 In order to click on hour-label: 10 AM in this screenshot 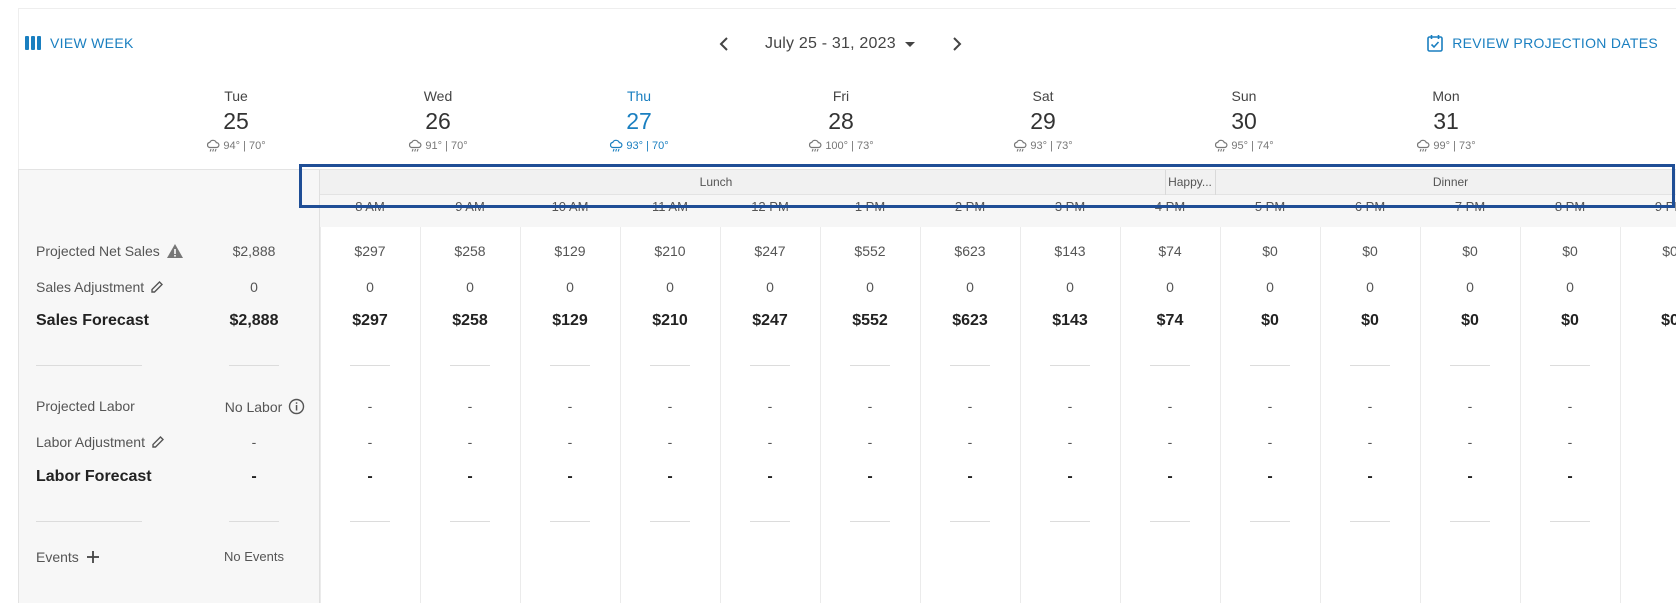, I will do `click(570, 206)`.